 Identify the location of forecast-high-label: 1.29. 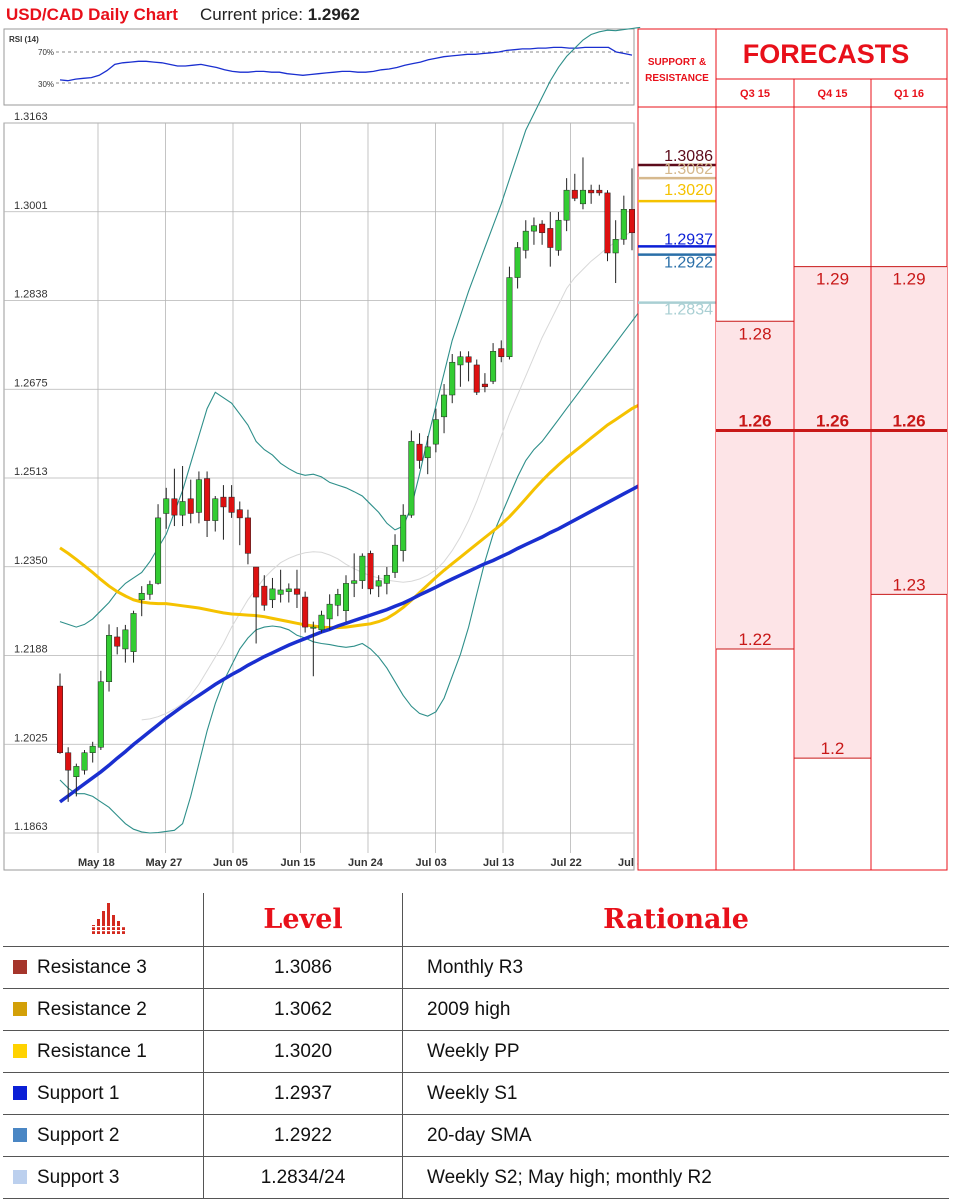
(908, 279).